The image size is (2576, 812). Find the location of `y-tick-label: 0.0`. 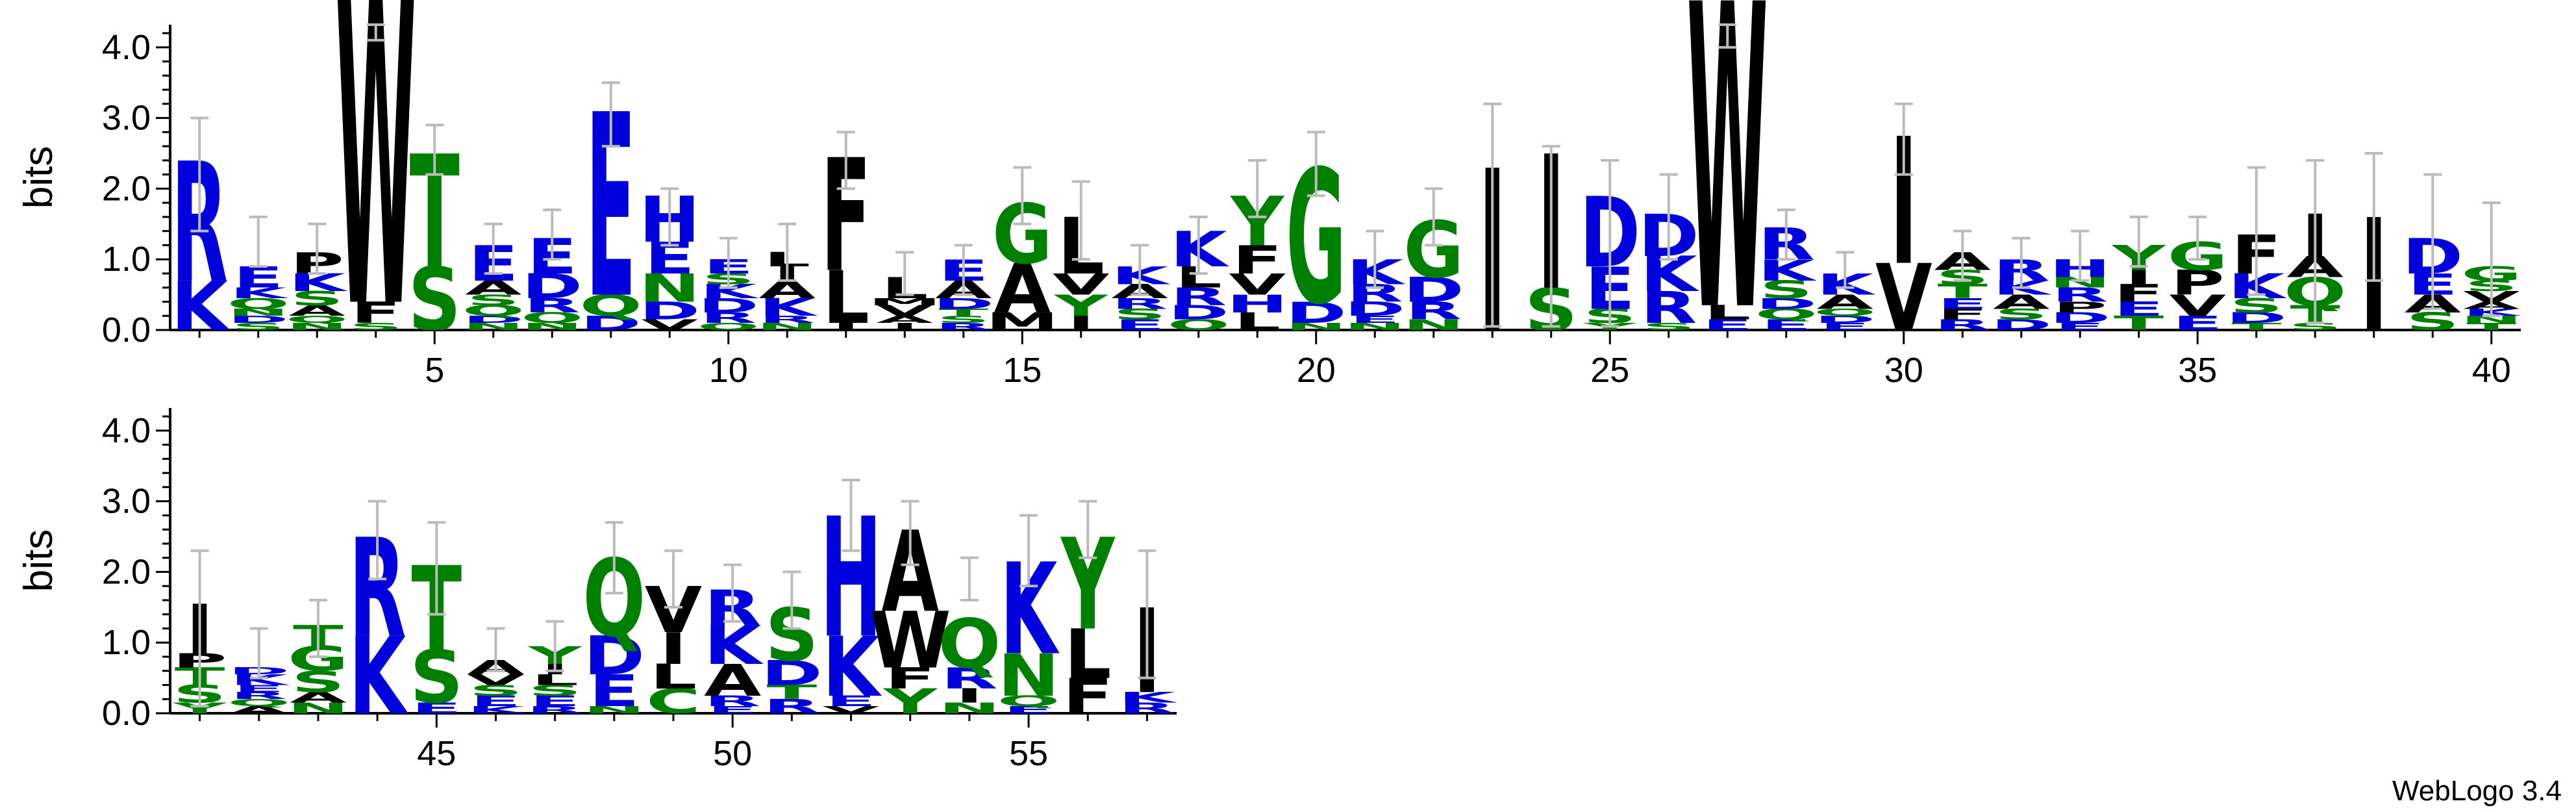

y-tick-label: 0.0 is located at coordinates (126, 713).